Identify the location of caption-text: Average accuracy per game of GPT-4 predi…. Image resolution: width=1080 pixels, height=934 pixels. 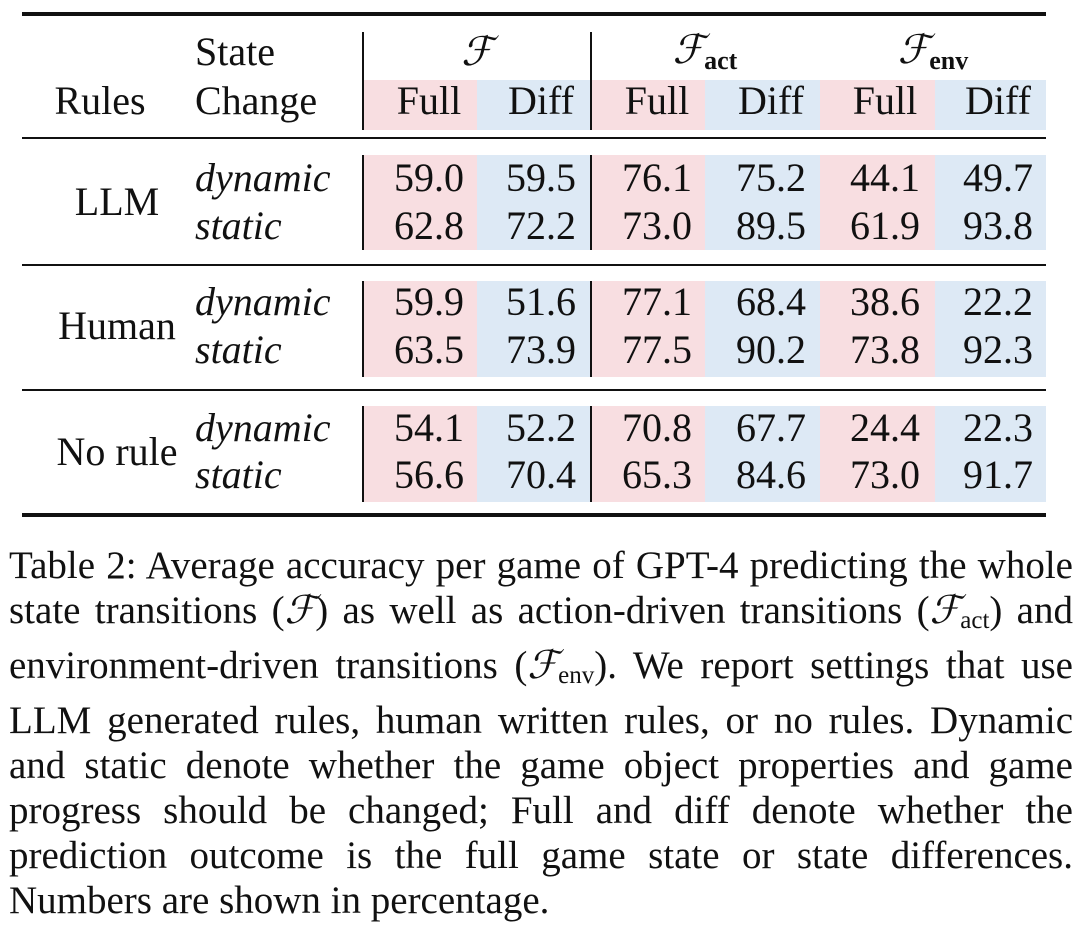
(541, 588).